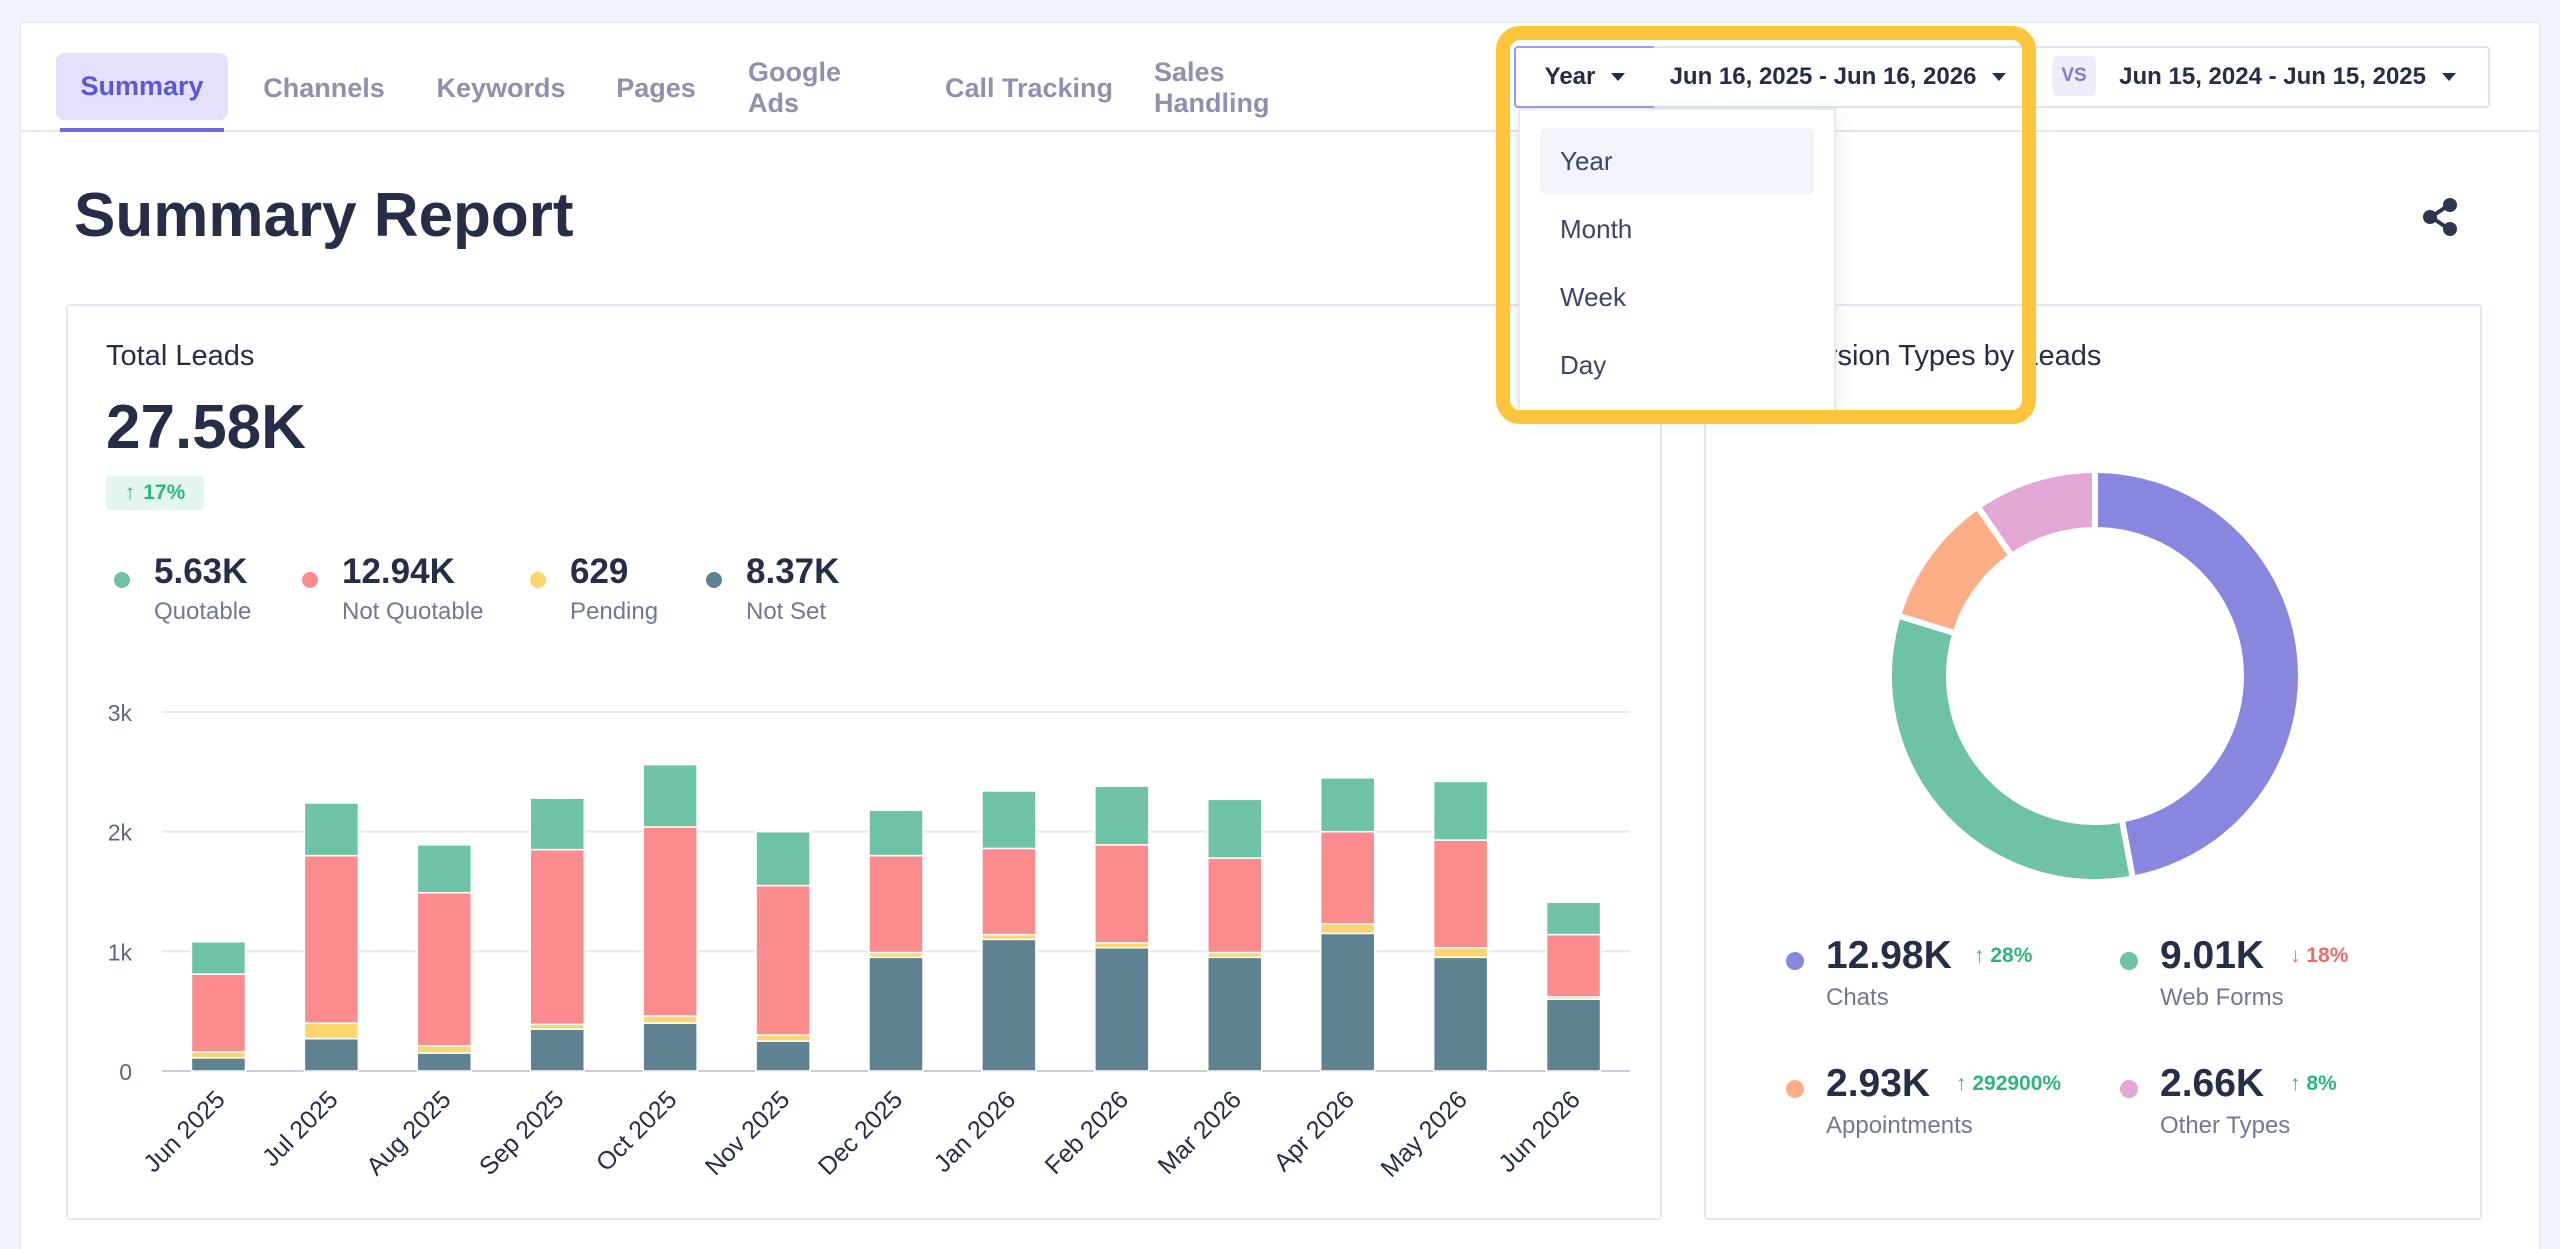 The height and width of the screenshot is (1249, 2560). Describe the element at coordinates (1029, 88) in the screenshot. I see `tab-call-tracking: Call Tracking` at that location.